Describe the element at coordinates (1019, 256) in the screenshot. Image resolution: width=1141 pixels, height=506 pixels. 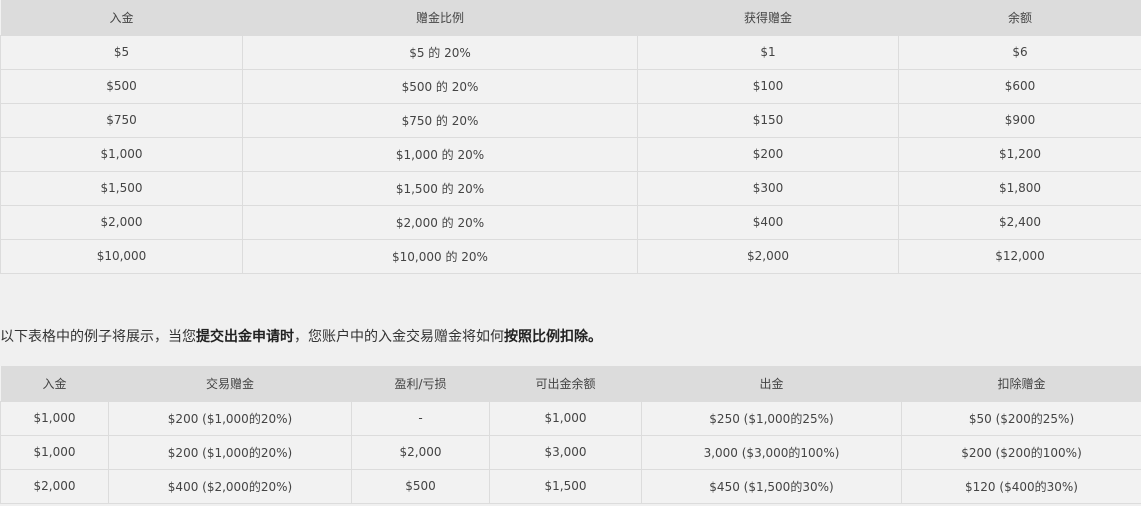
I see `table-cell: $12,000` at that location.